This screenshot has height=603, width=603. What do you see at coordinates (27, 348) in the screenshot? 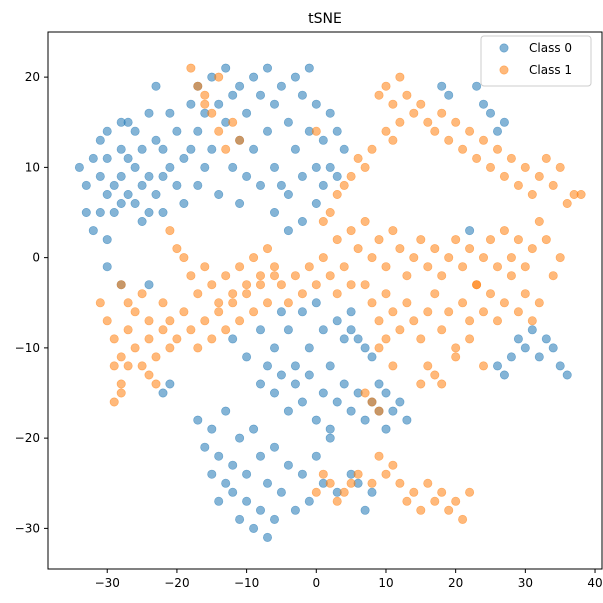
I see `y-tick-label: −10` at bounding box center [27, 348].